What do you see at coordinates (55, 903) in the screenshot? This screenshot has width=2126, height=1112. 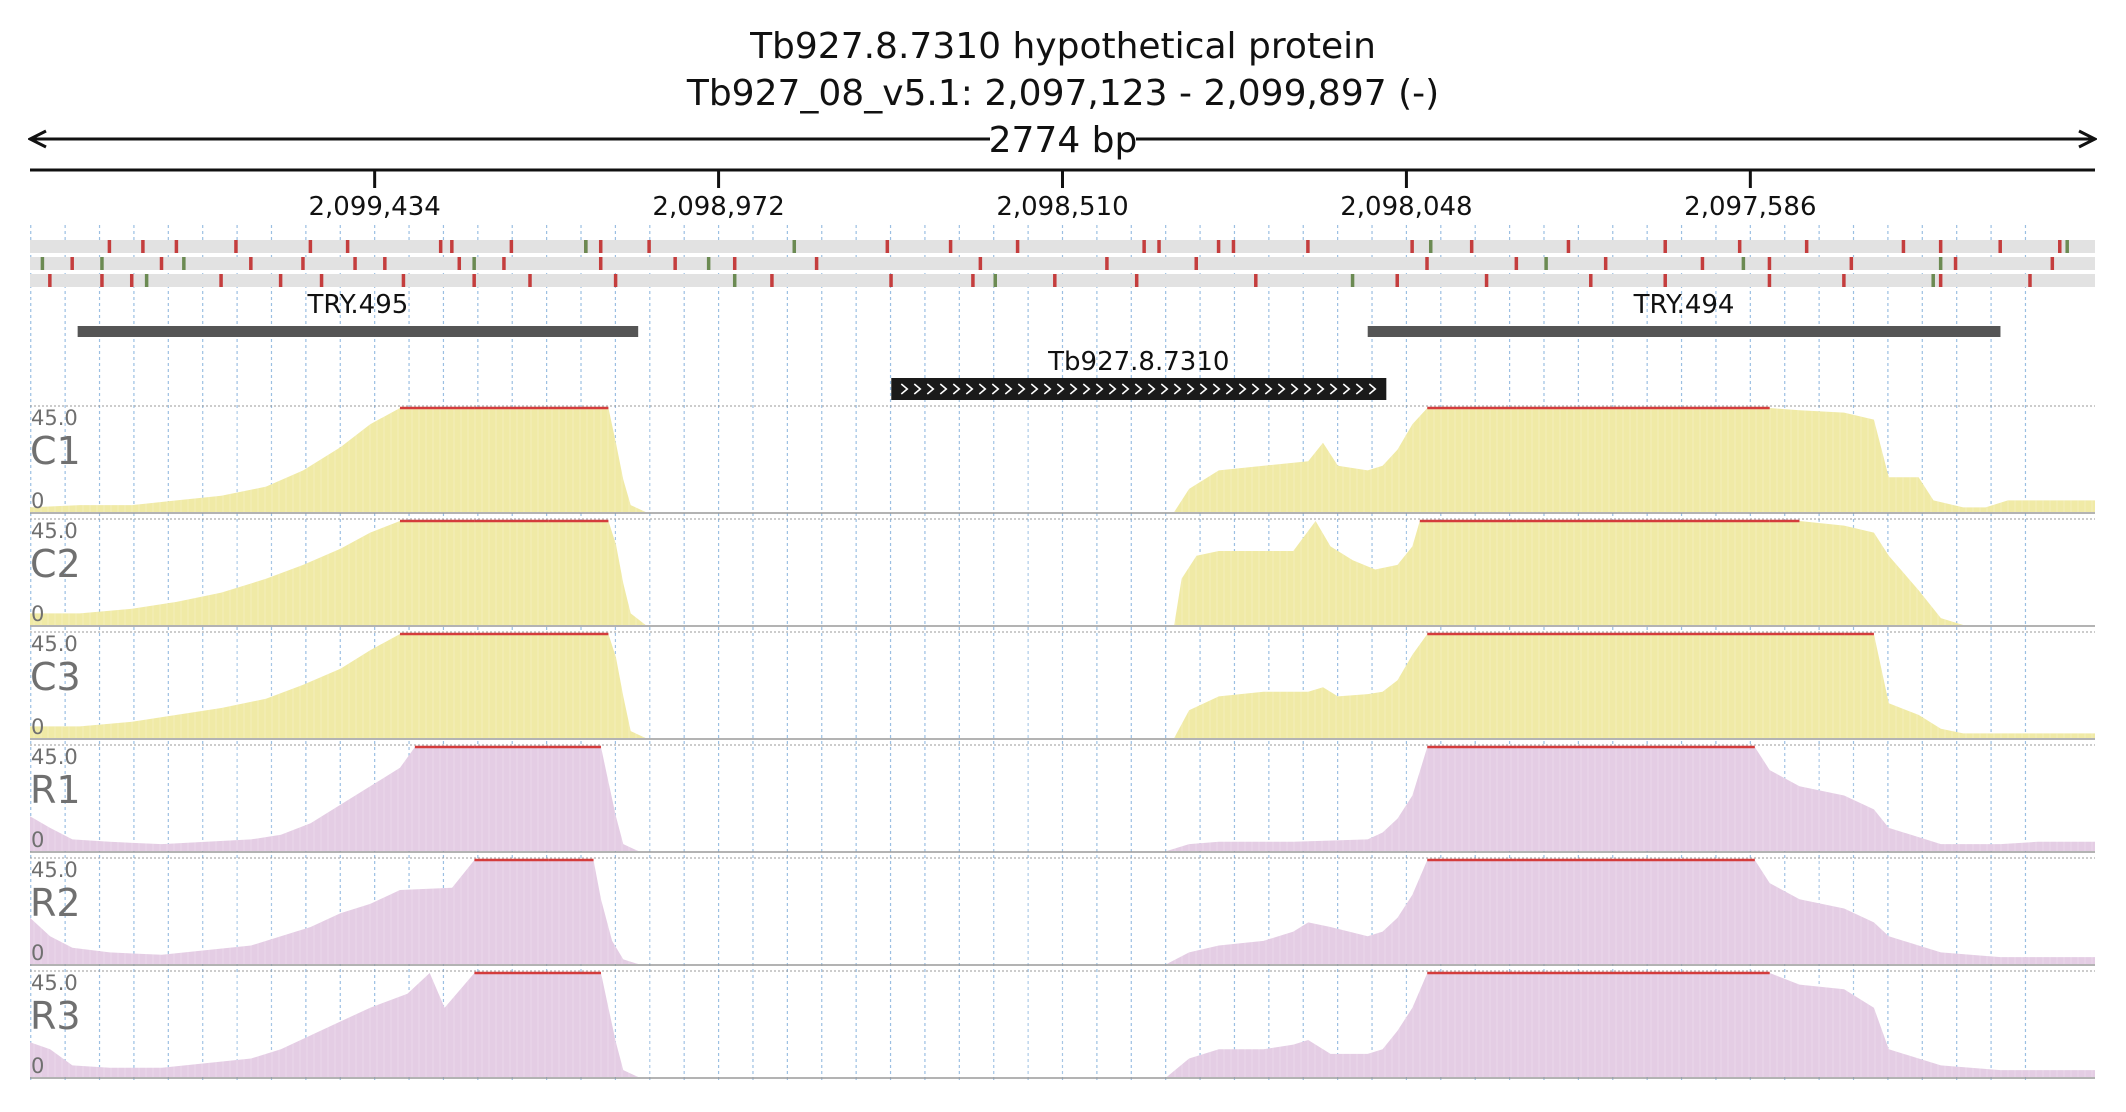 I see `track-name: R2` at bounding box center [55, 903].